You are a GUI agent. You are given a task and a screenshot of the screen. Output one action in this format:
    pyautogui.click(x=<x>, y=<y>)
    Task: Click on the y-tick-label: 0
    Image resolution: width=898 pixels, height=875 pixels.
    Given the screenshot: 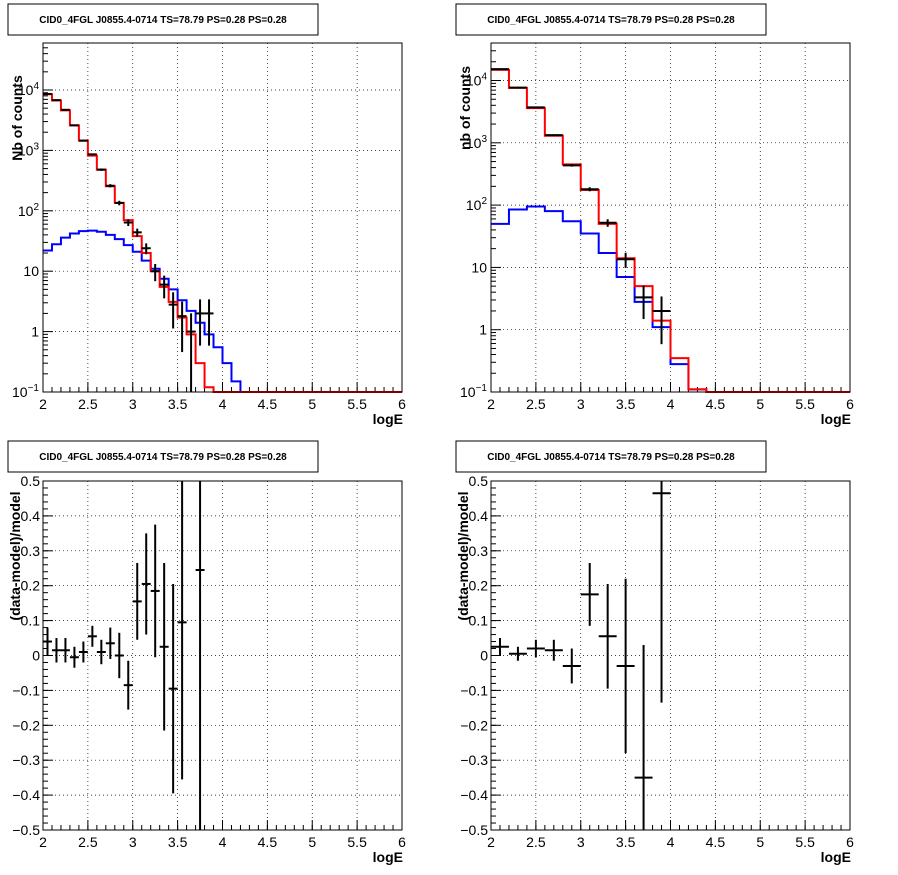 What is the action you would take?
    pyautogui.click(x=36, y=656)
    